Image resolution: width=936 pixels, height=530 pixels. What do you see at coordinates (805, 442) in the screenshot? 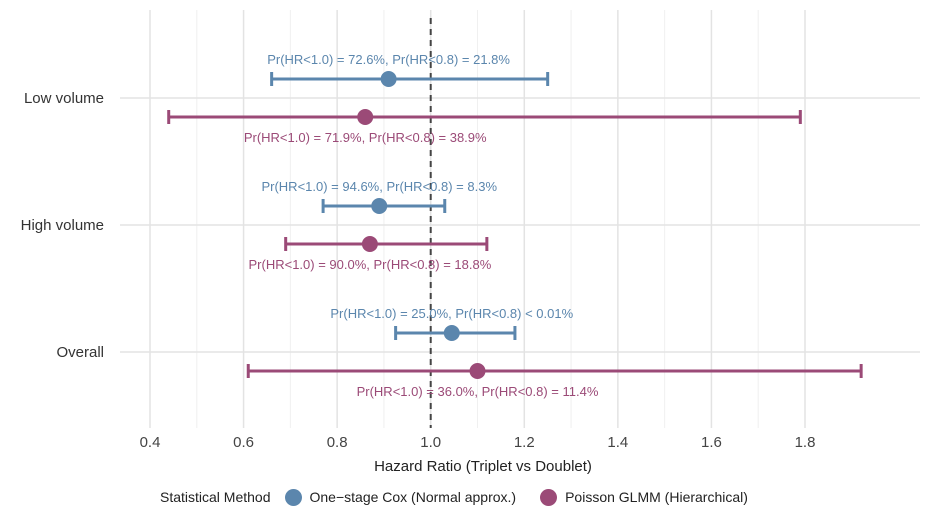
I see `x-tick-label: 1.8` at bounding box center [805, 442].